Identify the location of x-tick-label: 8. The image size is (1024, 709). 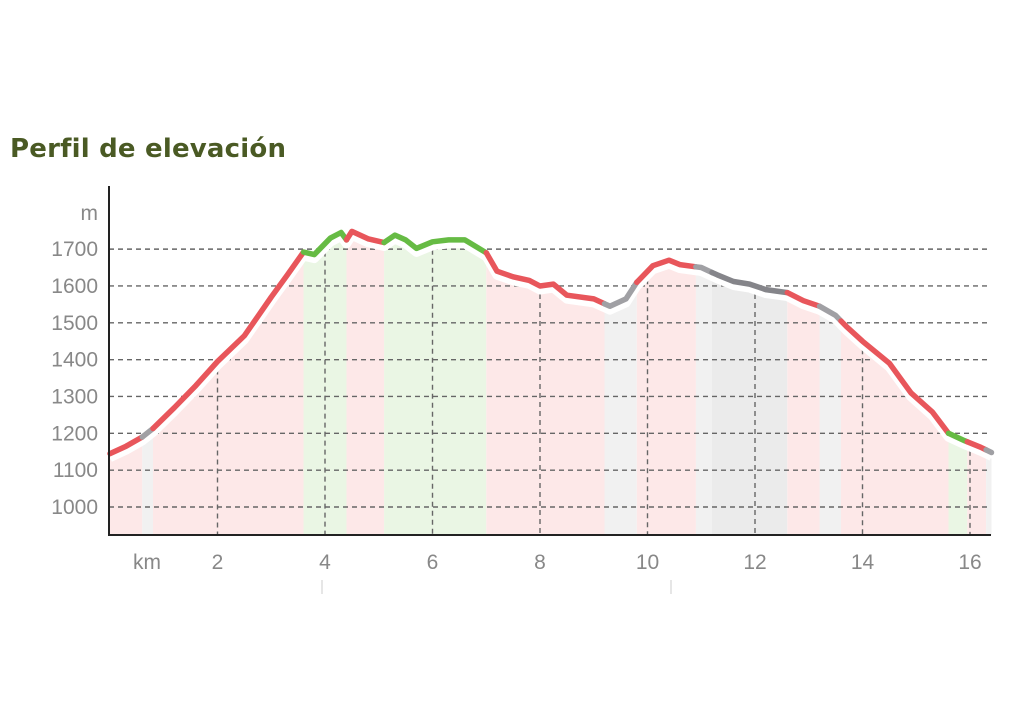
(540, 562).